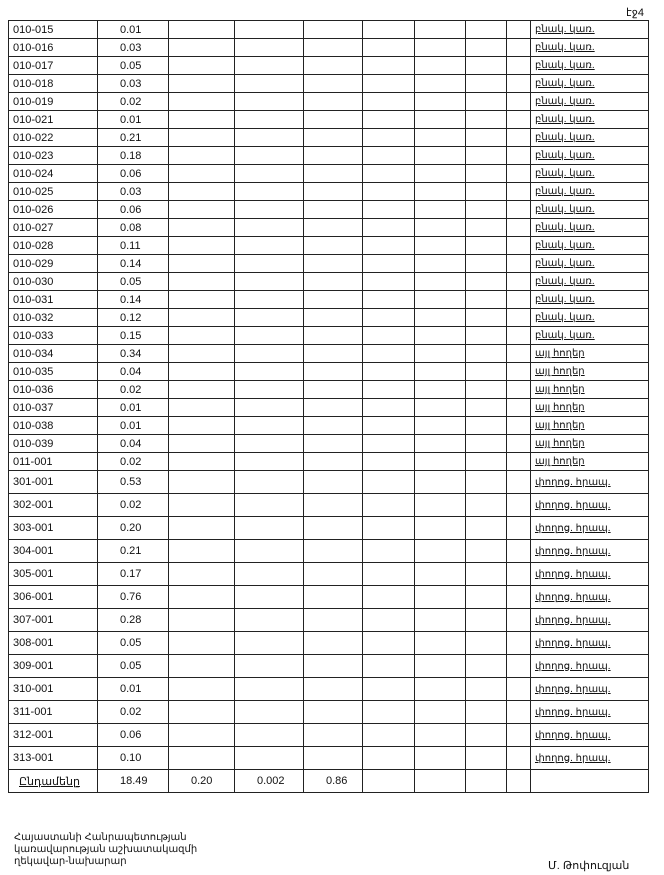 The width and height of the screenshot is (664, 875). I want to click on area-value: 0.01, so click(133, 689).